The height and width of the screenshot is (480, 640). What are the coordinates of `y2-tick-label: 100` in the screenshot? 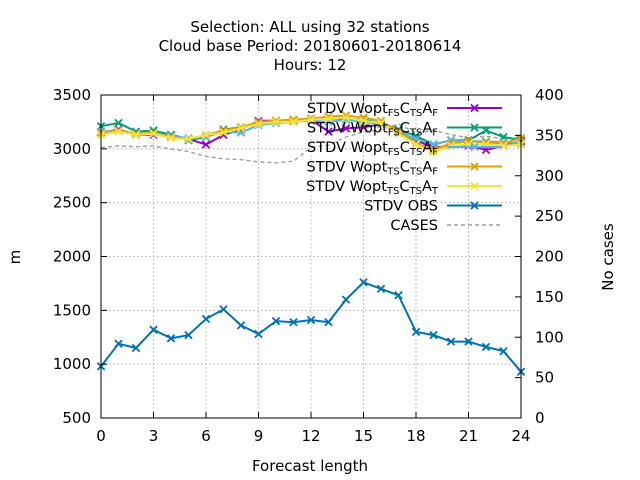 It's located at (549, 337).